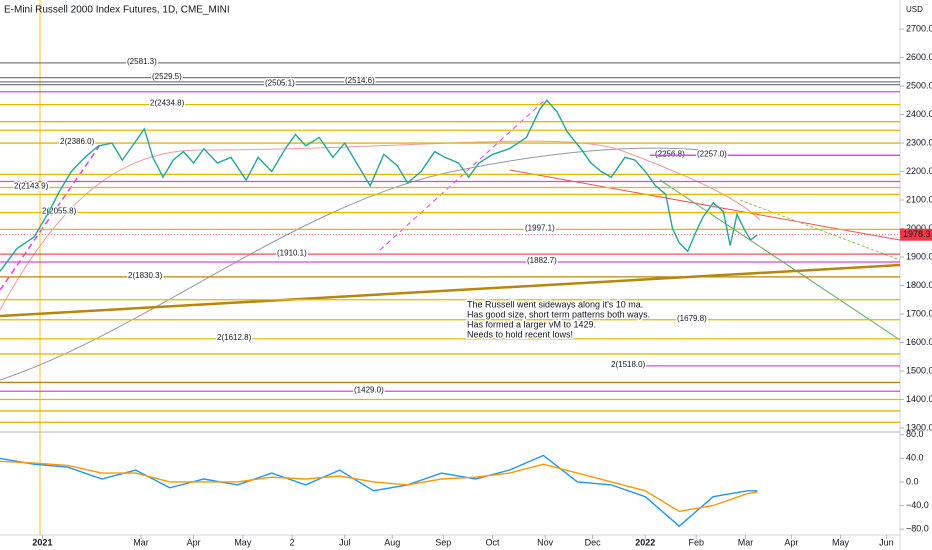  What do you see at coordinates (912, 481) in the screenshot?
I see `y-tick-label: 0.0` at bounding box center [912, 481].